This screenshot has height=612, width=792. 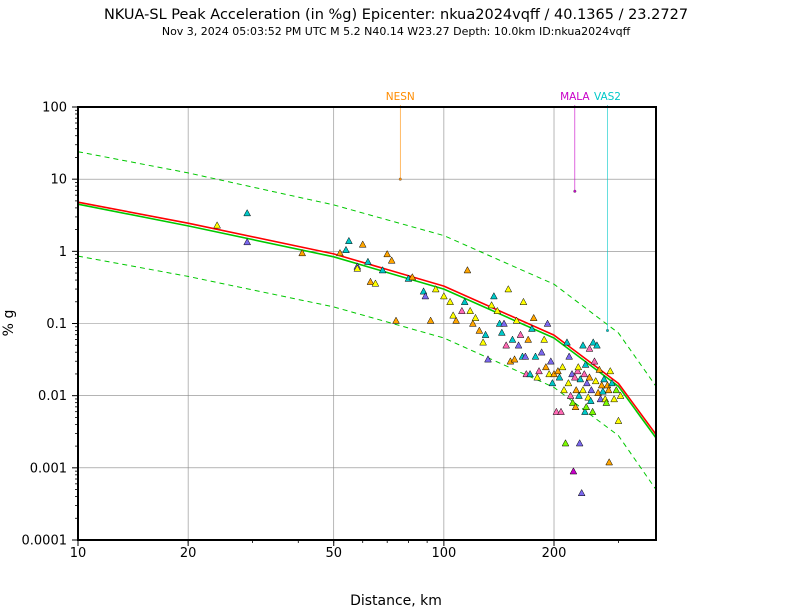 I want to click on y-tick-label: 10, so click(x=58, y=180).